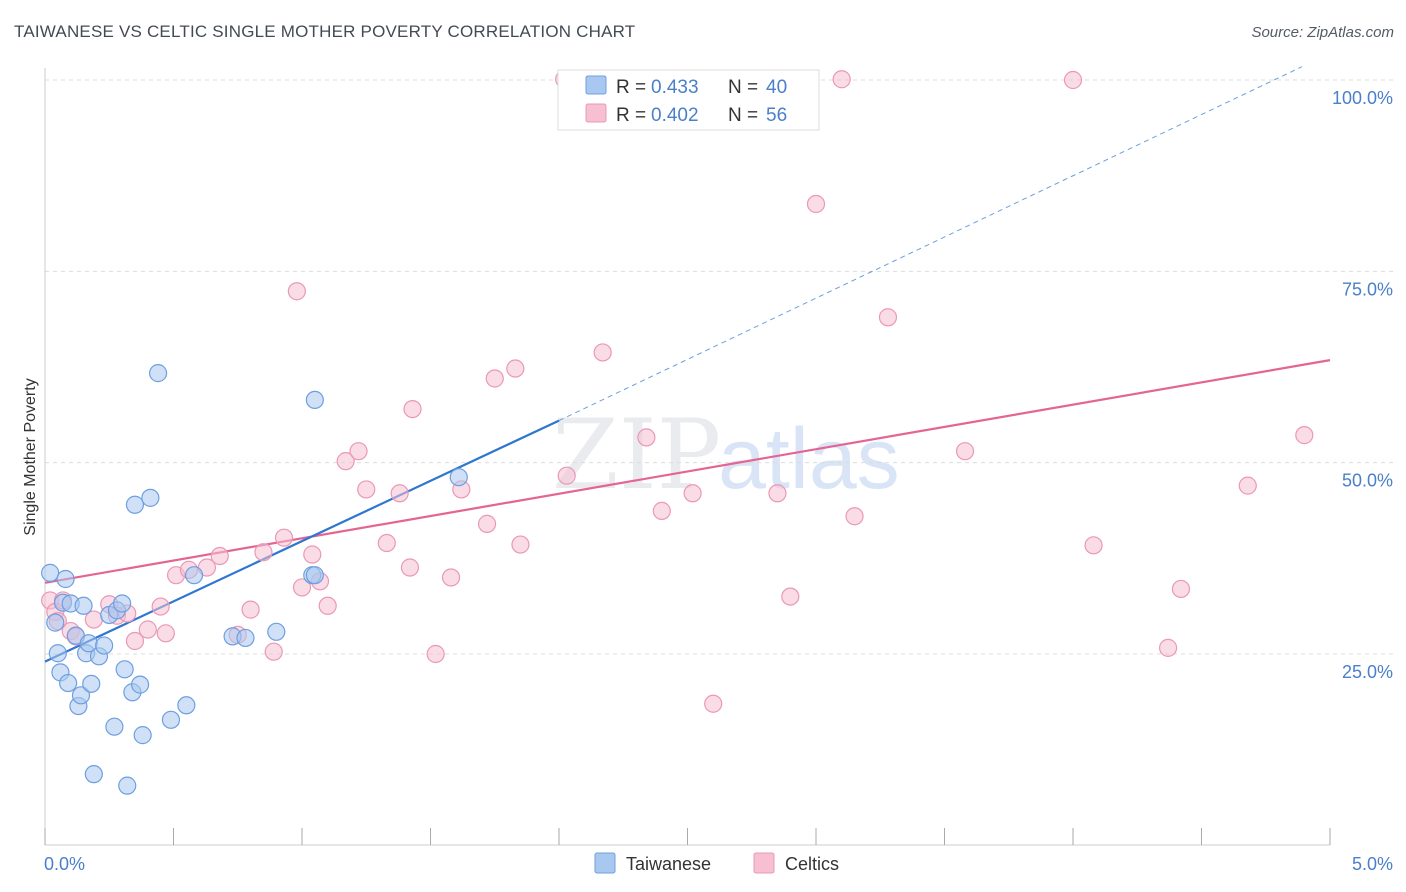 The image size is (1406, 892). What do you see at coordinates (776, 115) in the screenshot?
I see `legend-n-value-celtics: 56` at bounding box center [776, 115].